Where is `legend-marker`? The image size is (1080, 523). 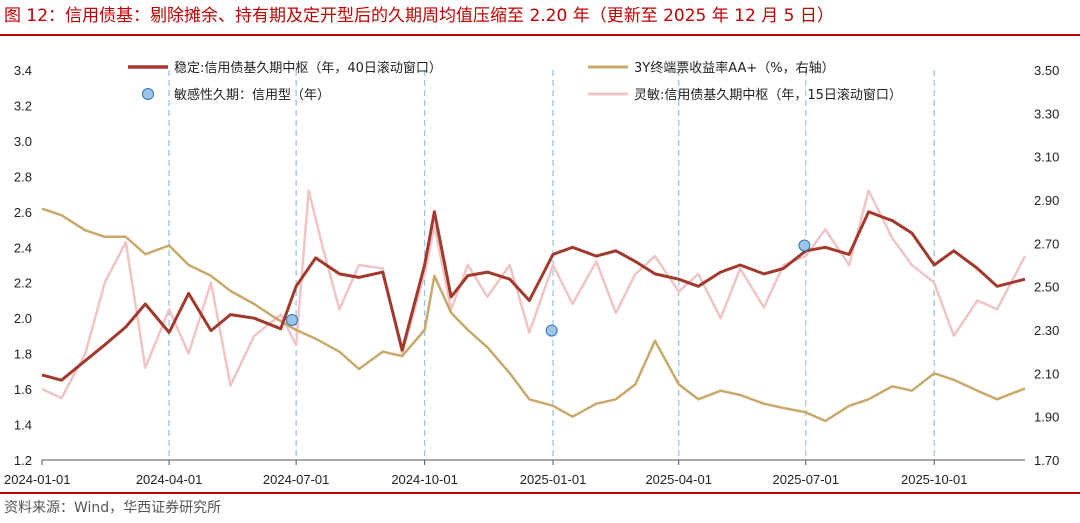 legend-marker is located at coordinates (148, 94).